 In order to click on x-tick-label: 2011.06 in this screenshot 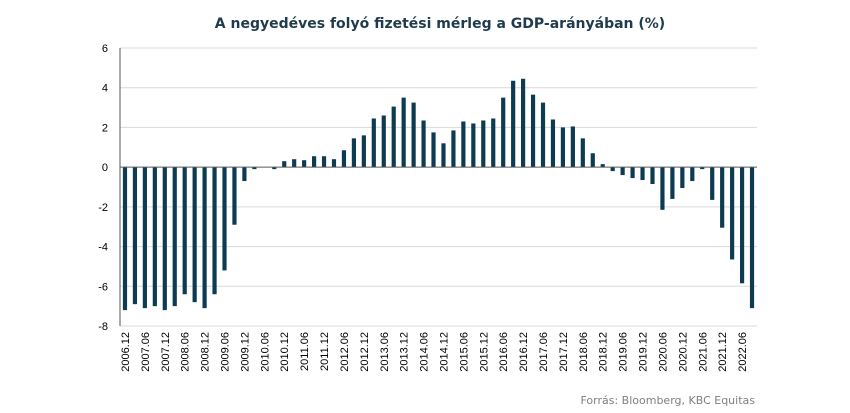, I will do `click(305, 351)`.